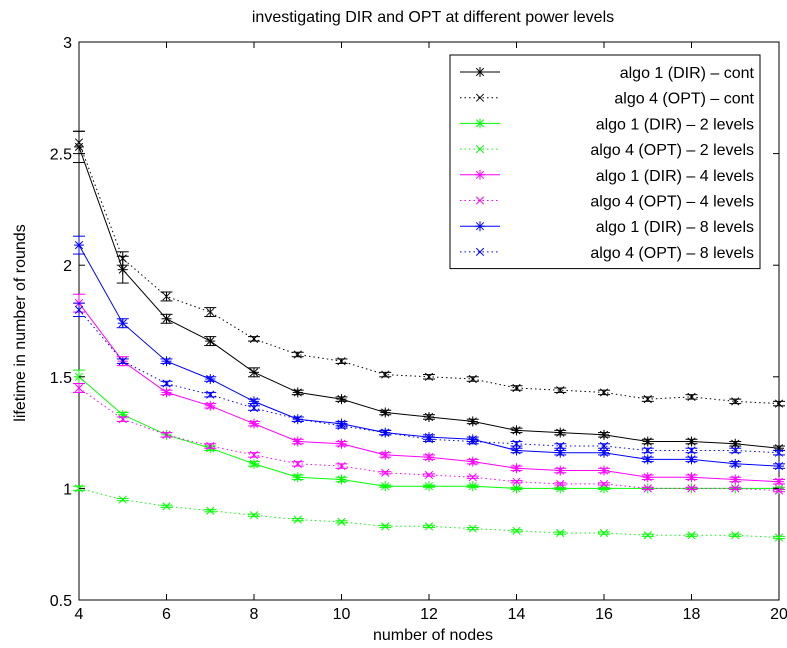 The width and height of the screenshot is (787, 648). I want to click on legend-item: algo 4 (OPT) – 2 levels, so click(607, 150).